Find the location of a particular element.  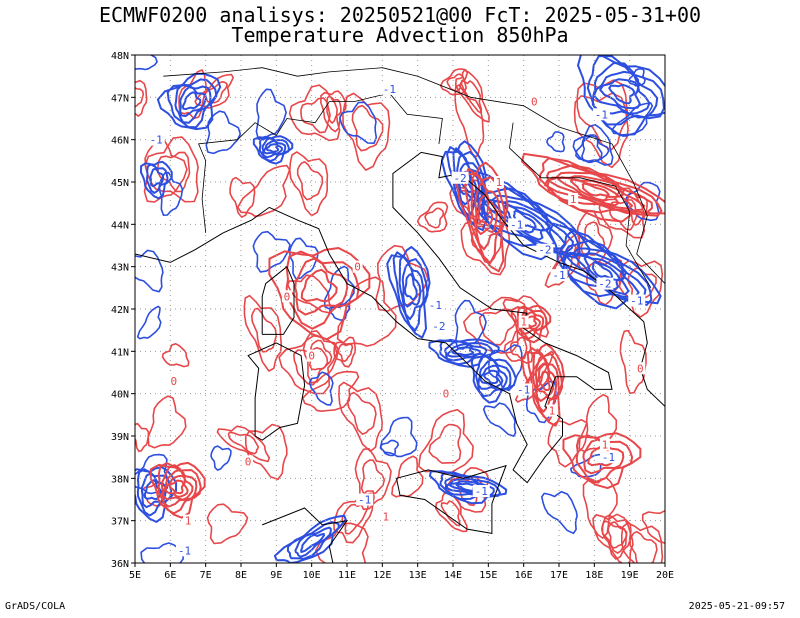

lon-tick-label: 7E is located at coordinates (206, 575).